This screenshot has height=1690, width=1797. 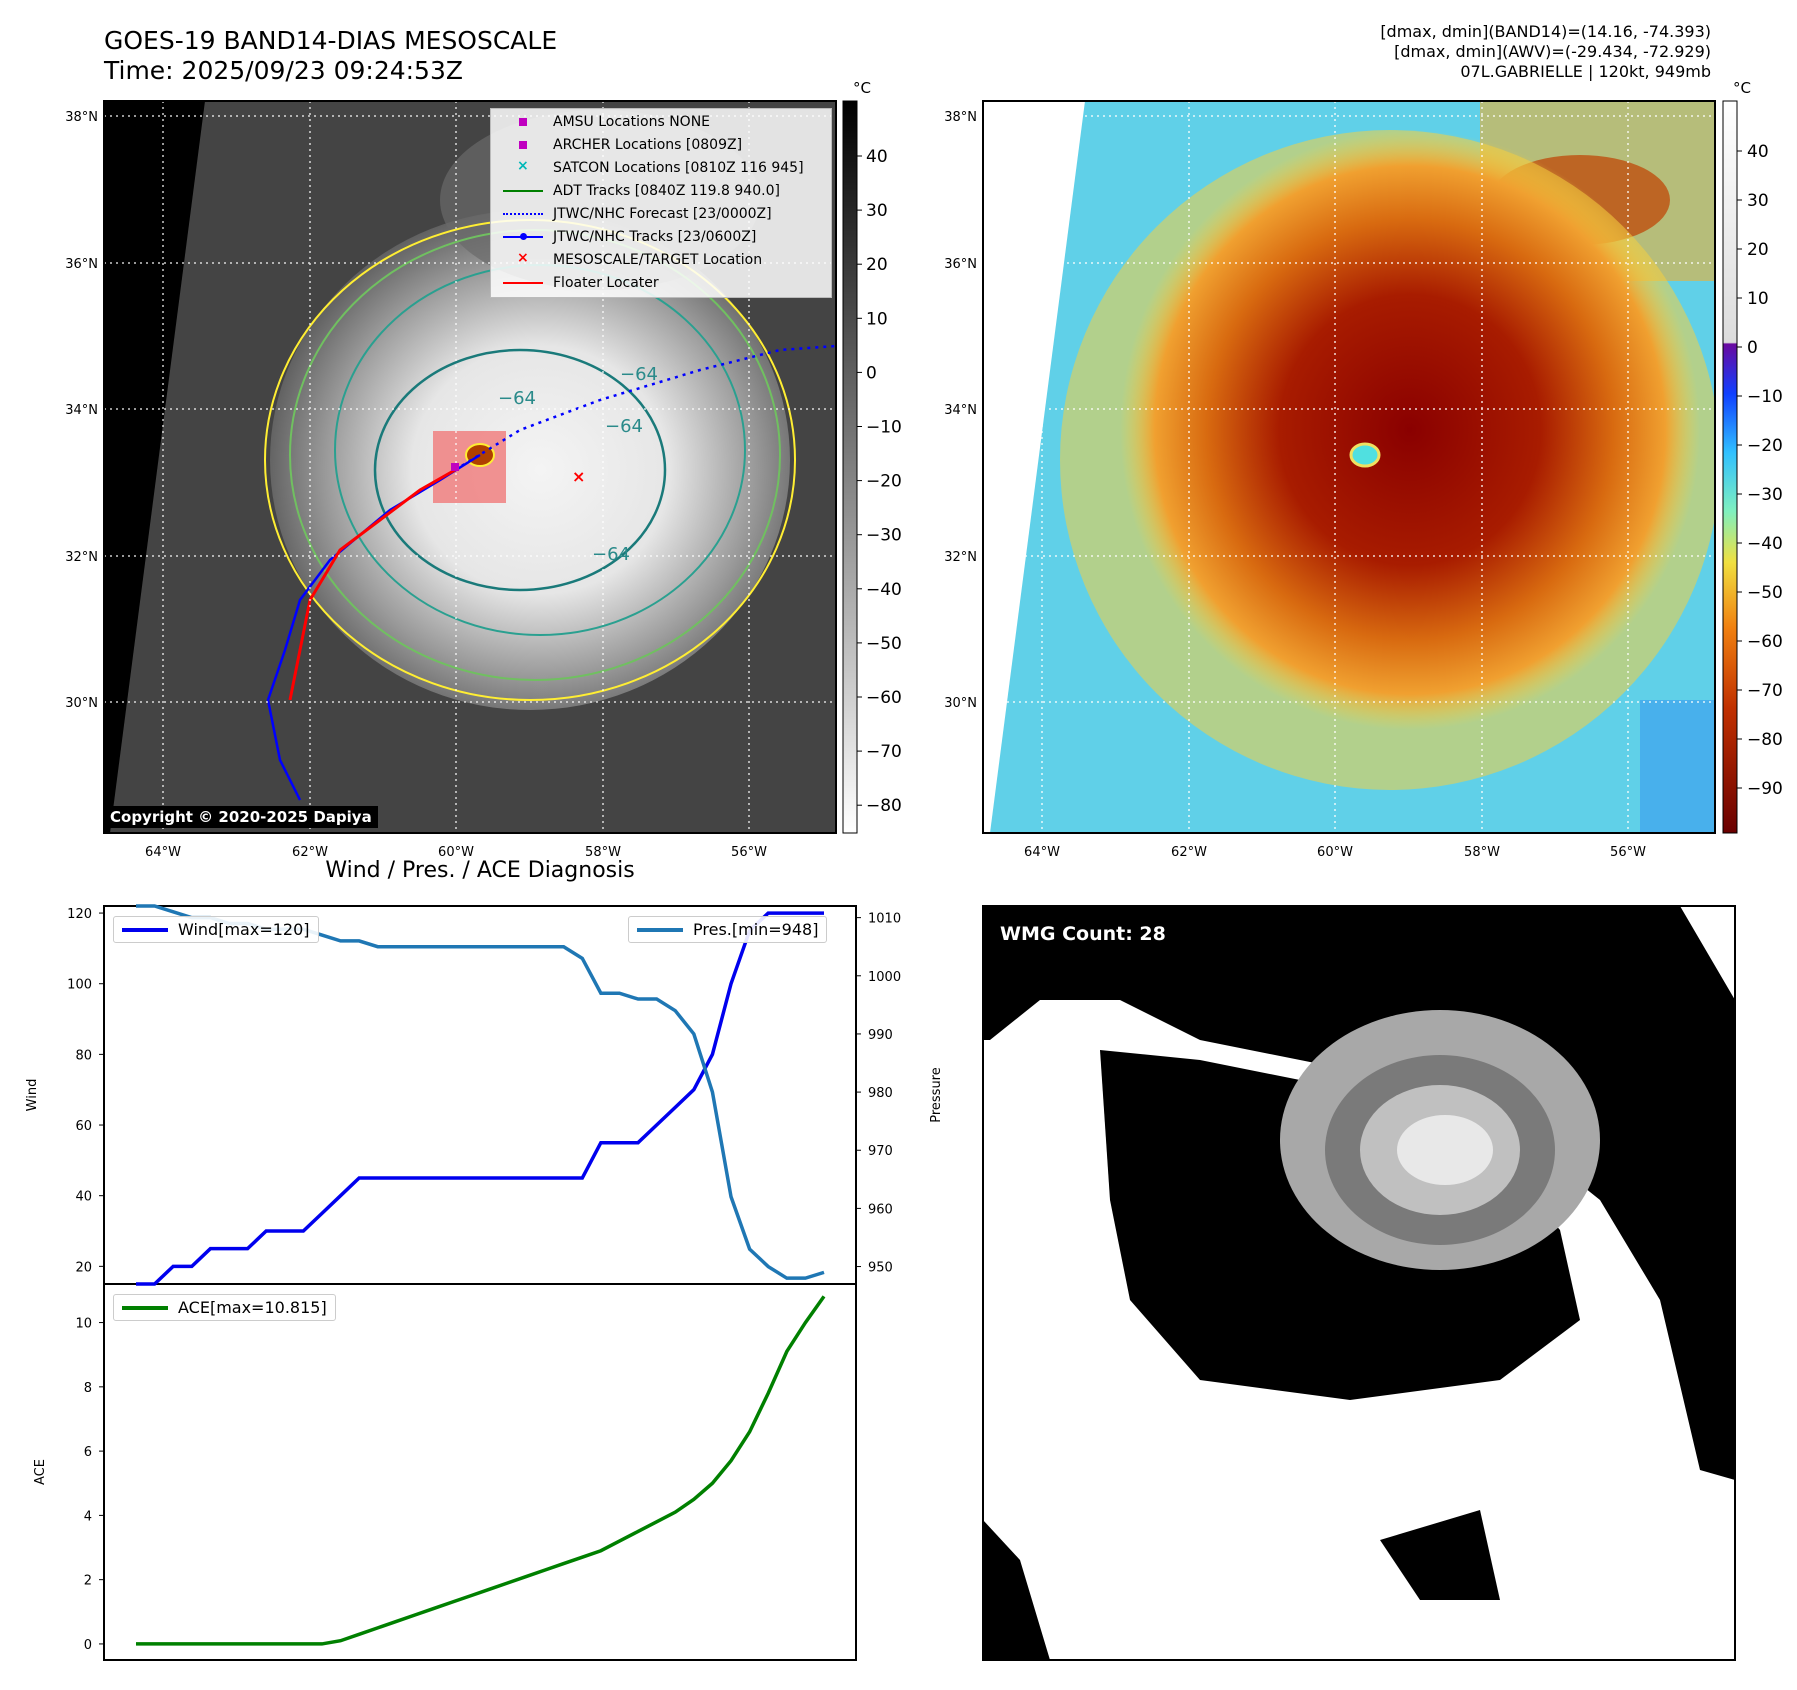 What do you see at coordinates (1730, 467) in the screenshot?
I see `right-colorbar` at bounding box center [1730, 467].